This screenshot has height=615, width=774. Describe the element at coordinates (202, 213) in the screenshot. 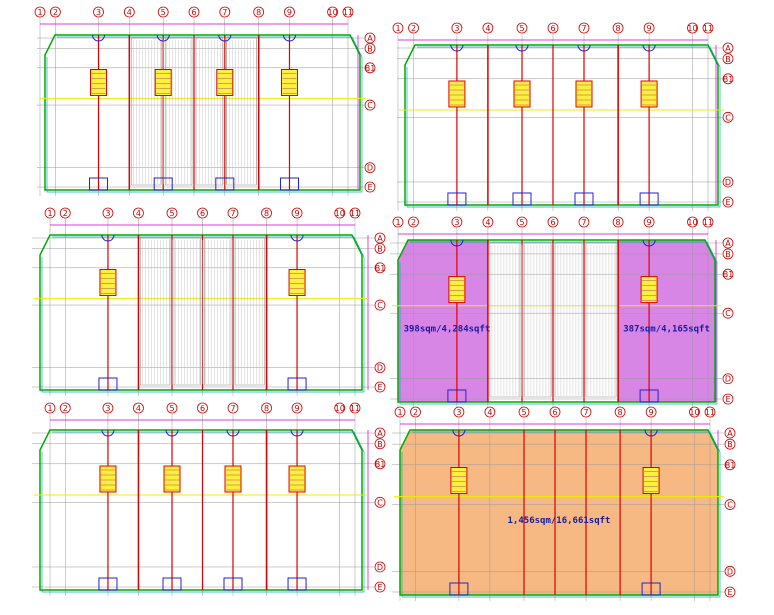

I see `grid-label: 6` at that location.